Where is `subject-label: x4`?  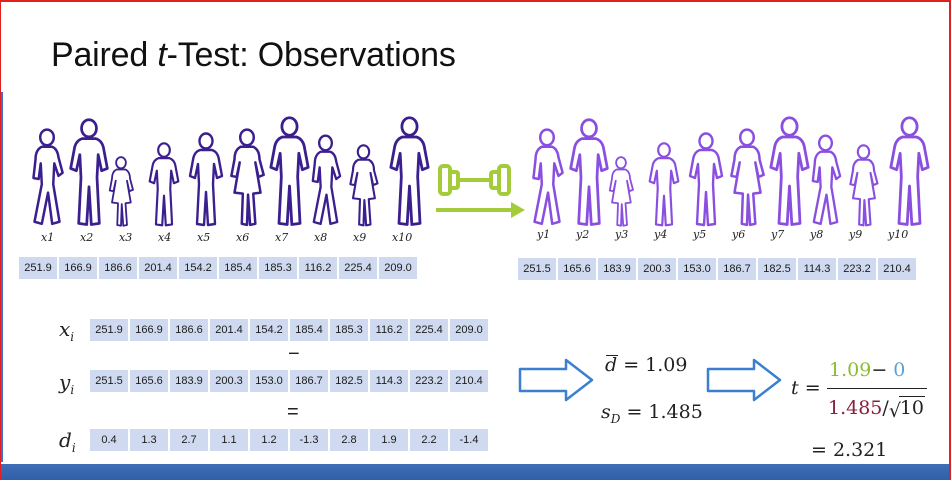 subject-label: x4 is located at coordinates (165, 237).